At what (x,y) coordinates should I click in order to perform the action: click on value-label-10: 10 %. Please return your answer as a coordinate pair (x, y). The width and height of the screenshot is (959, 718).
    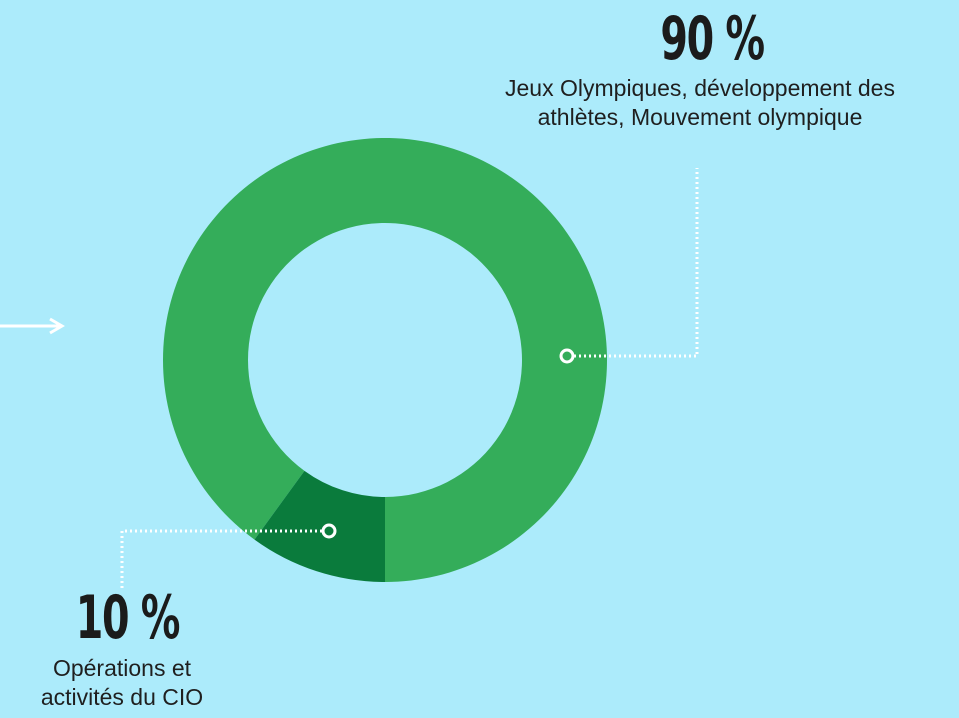
    Looking at the image, I should click on (128, 618).